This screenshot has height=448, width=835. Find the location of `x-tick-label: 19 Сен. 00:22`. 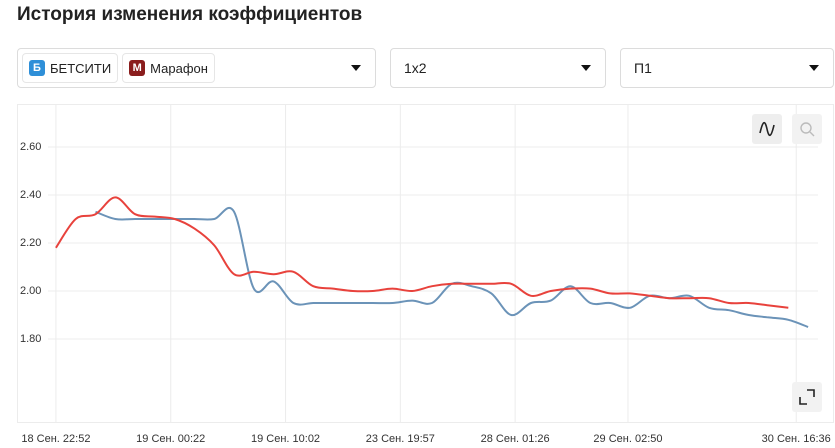

x-tick-label: 19 Сен. 00:22 is located at coordinates (170, 439).